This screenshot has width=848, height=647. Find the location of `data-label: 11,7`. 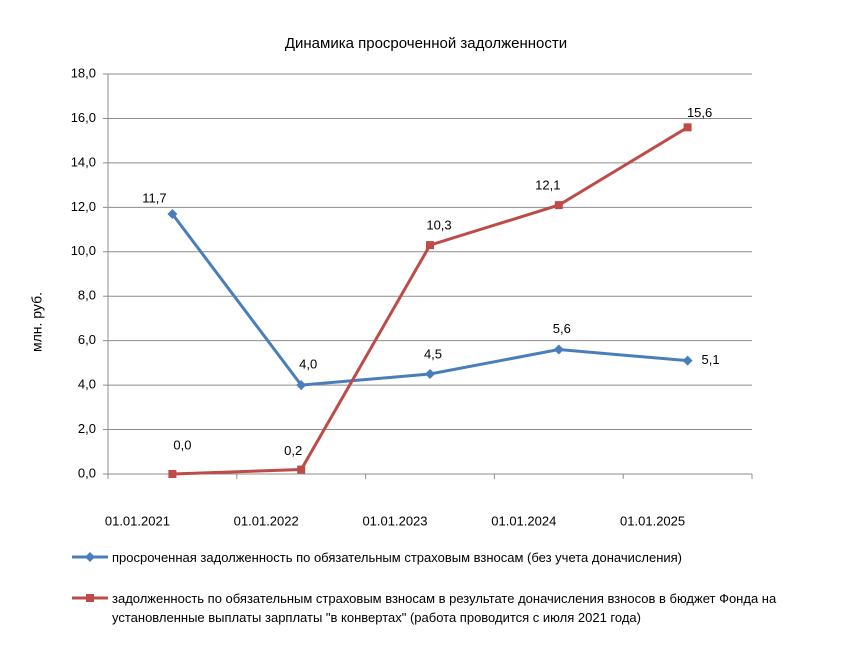

data-label: 11,7 is located at coordinates (154, 197).